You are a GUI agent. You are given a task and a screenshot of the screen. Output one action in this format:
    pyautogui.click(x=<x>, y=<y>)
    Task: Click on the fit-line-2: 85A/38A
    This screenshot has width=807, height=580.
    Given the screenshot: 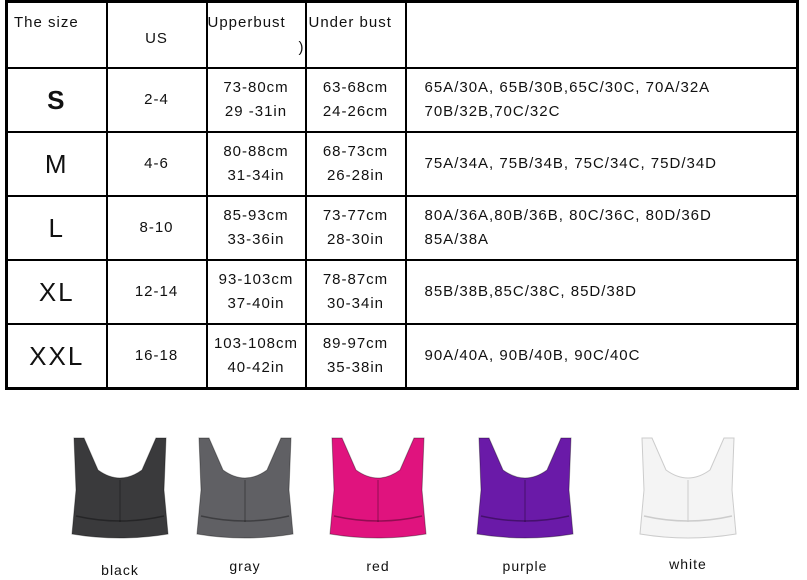 What is the action you would take?
    pyautogui.click(x=457, y=239)
    